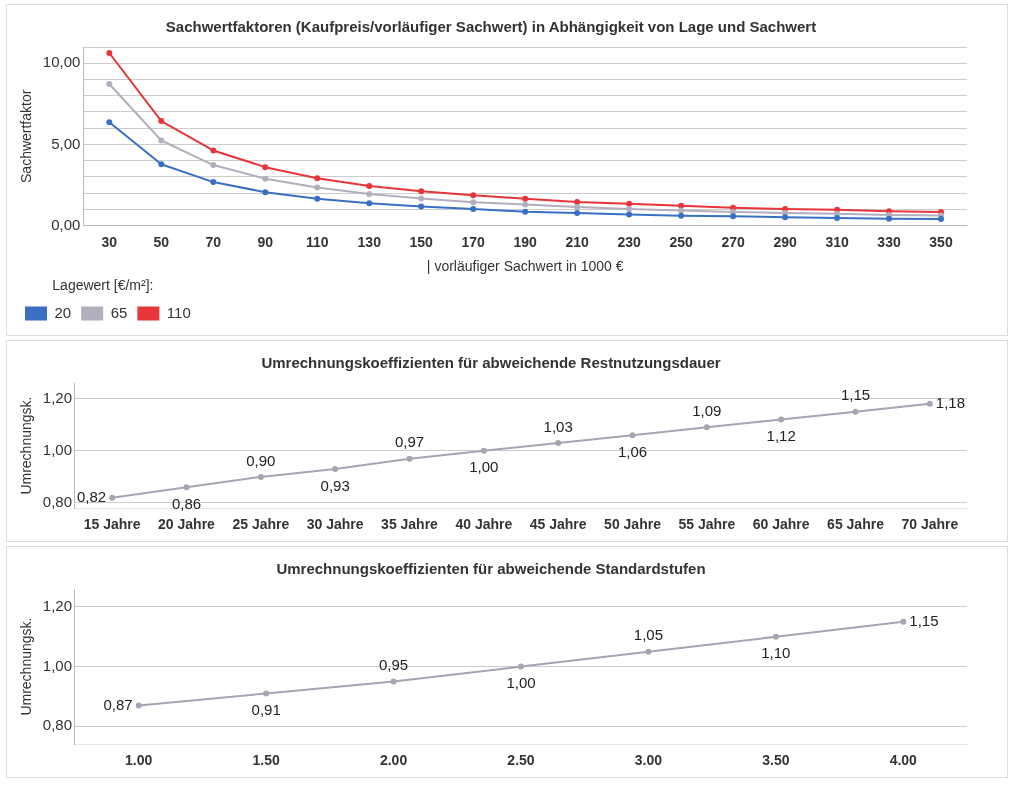 The image size is (1014, 811). I want to click on x-tick-label: 270, so click(733, 241).